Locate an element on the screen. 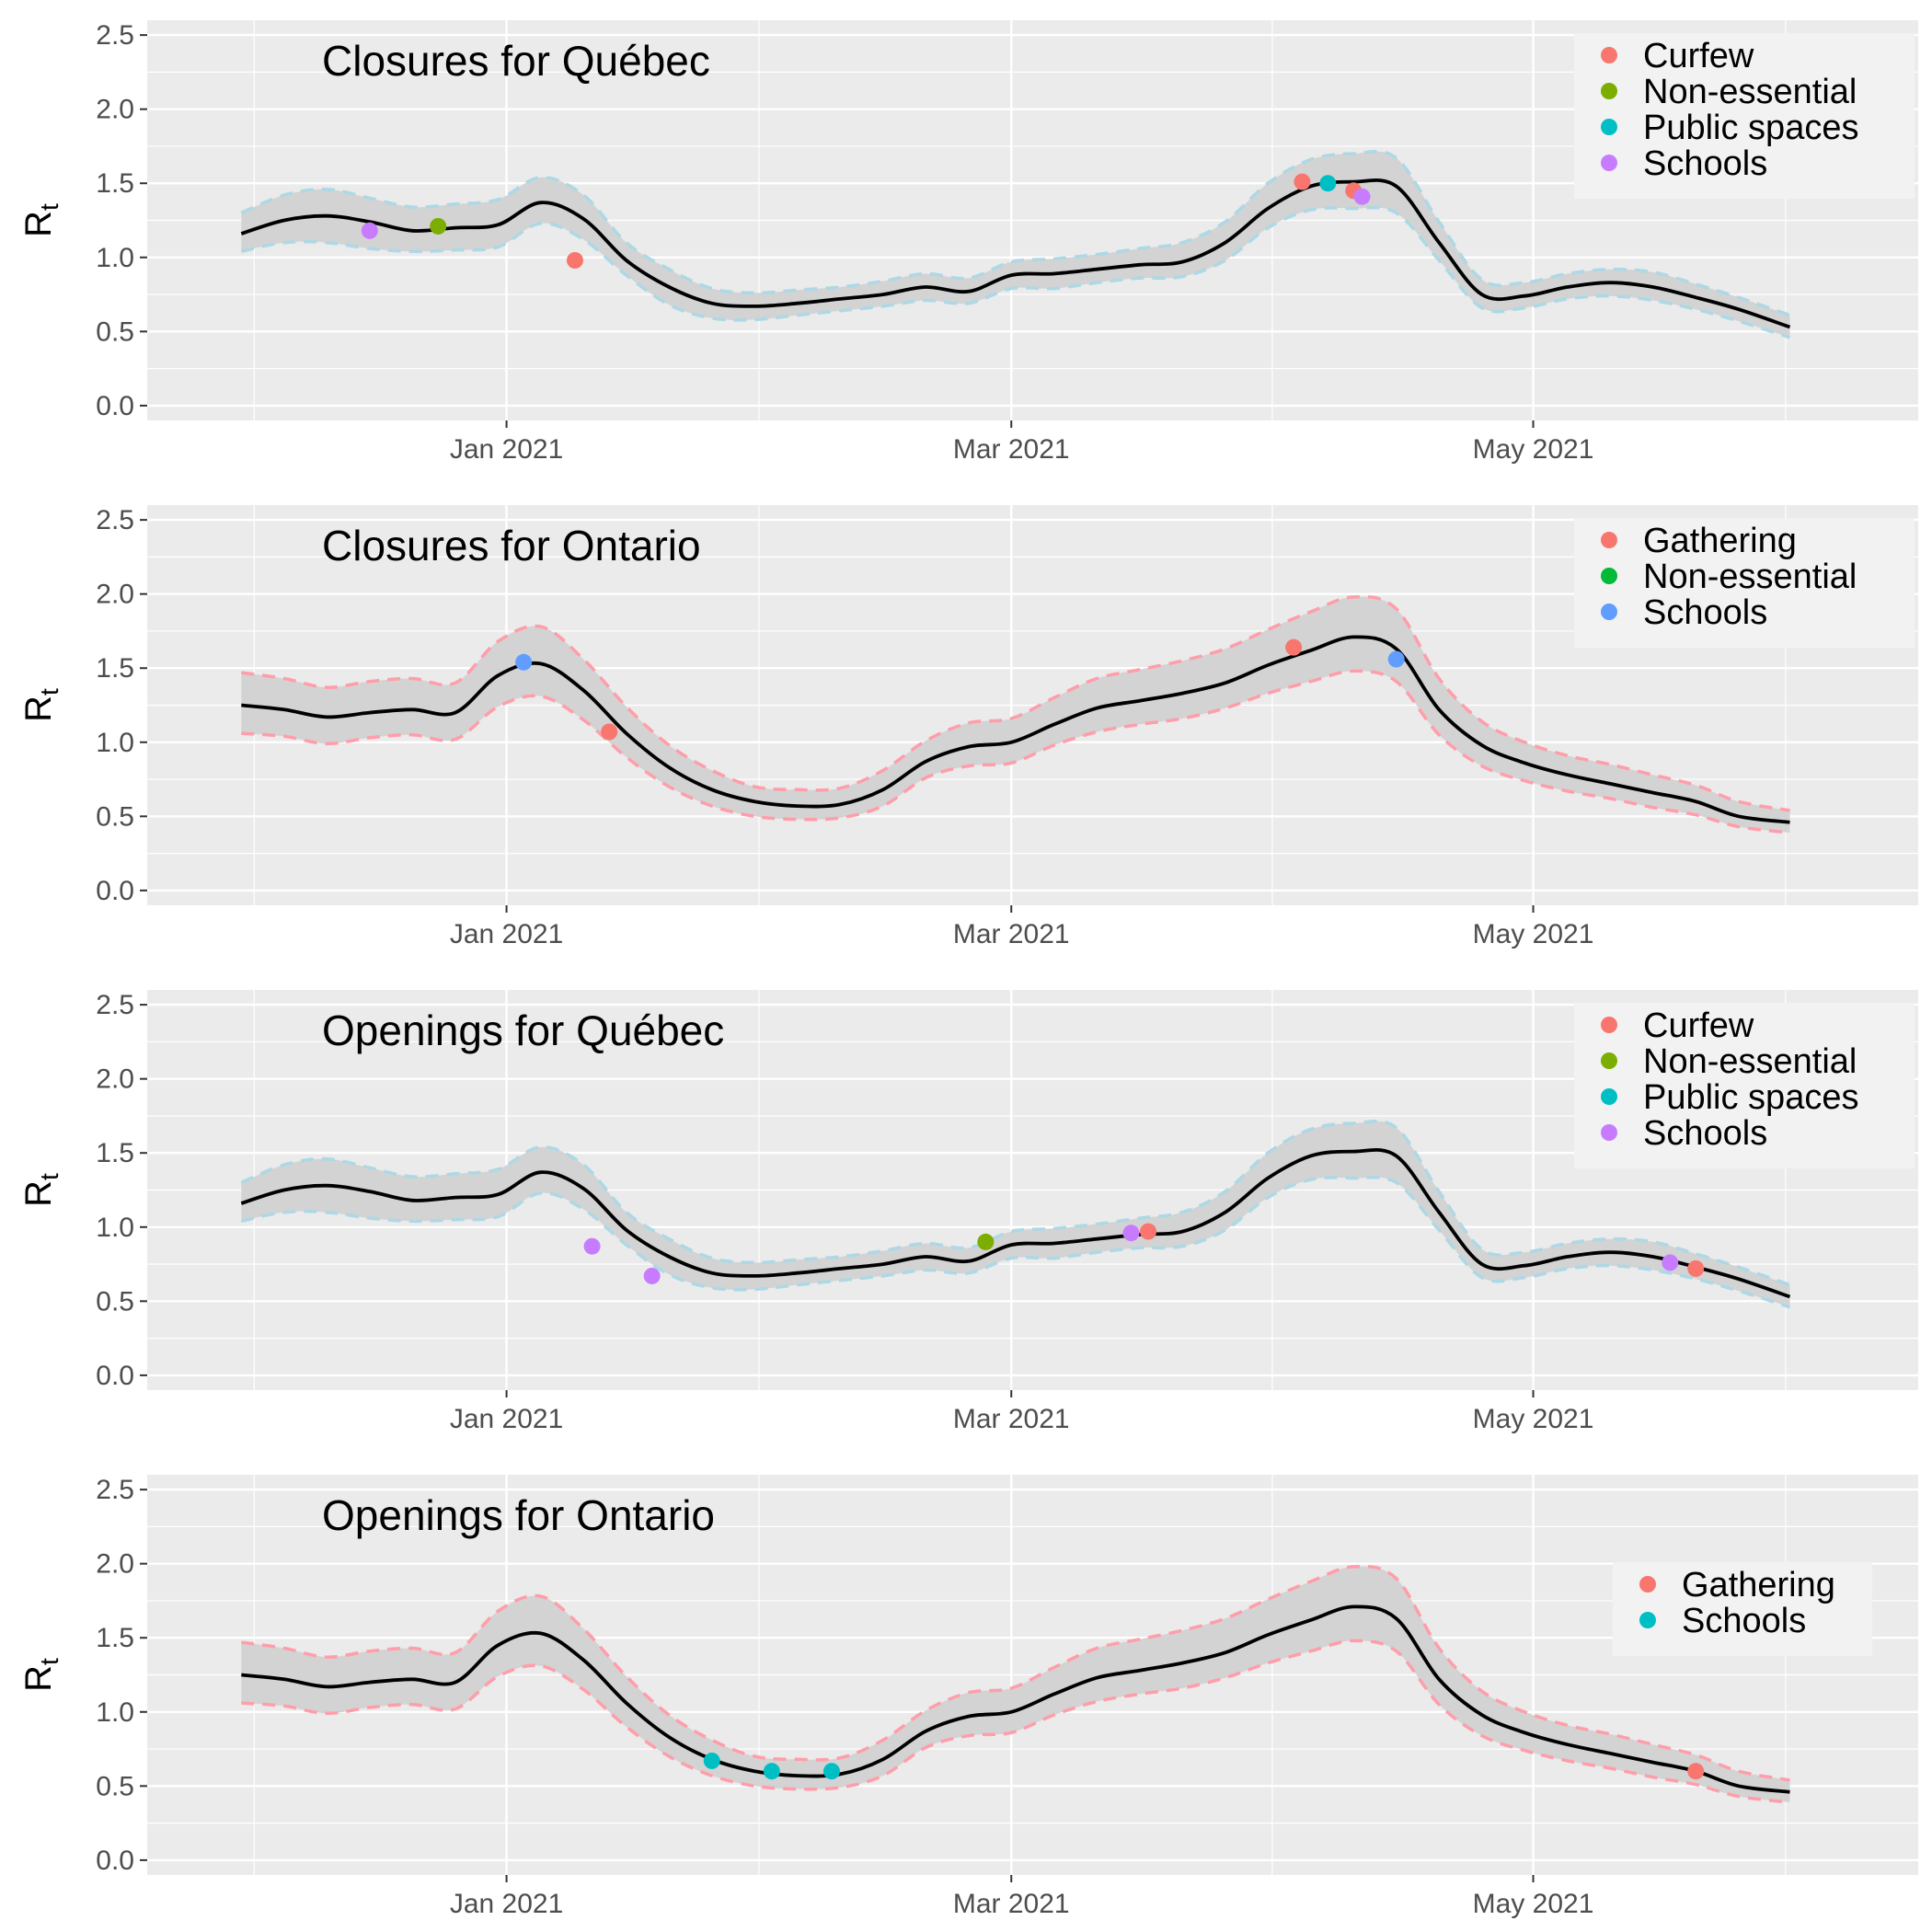 The width and height of the screenshot is (1932, 1932). panel-title: Closures for Québec is located at coordinates (516, 61).